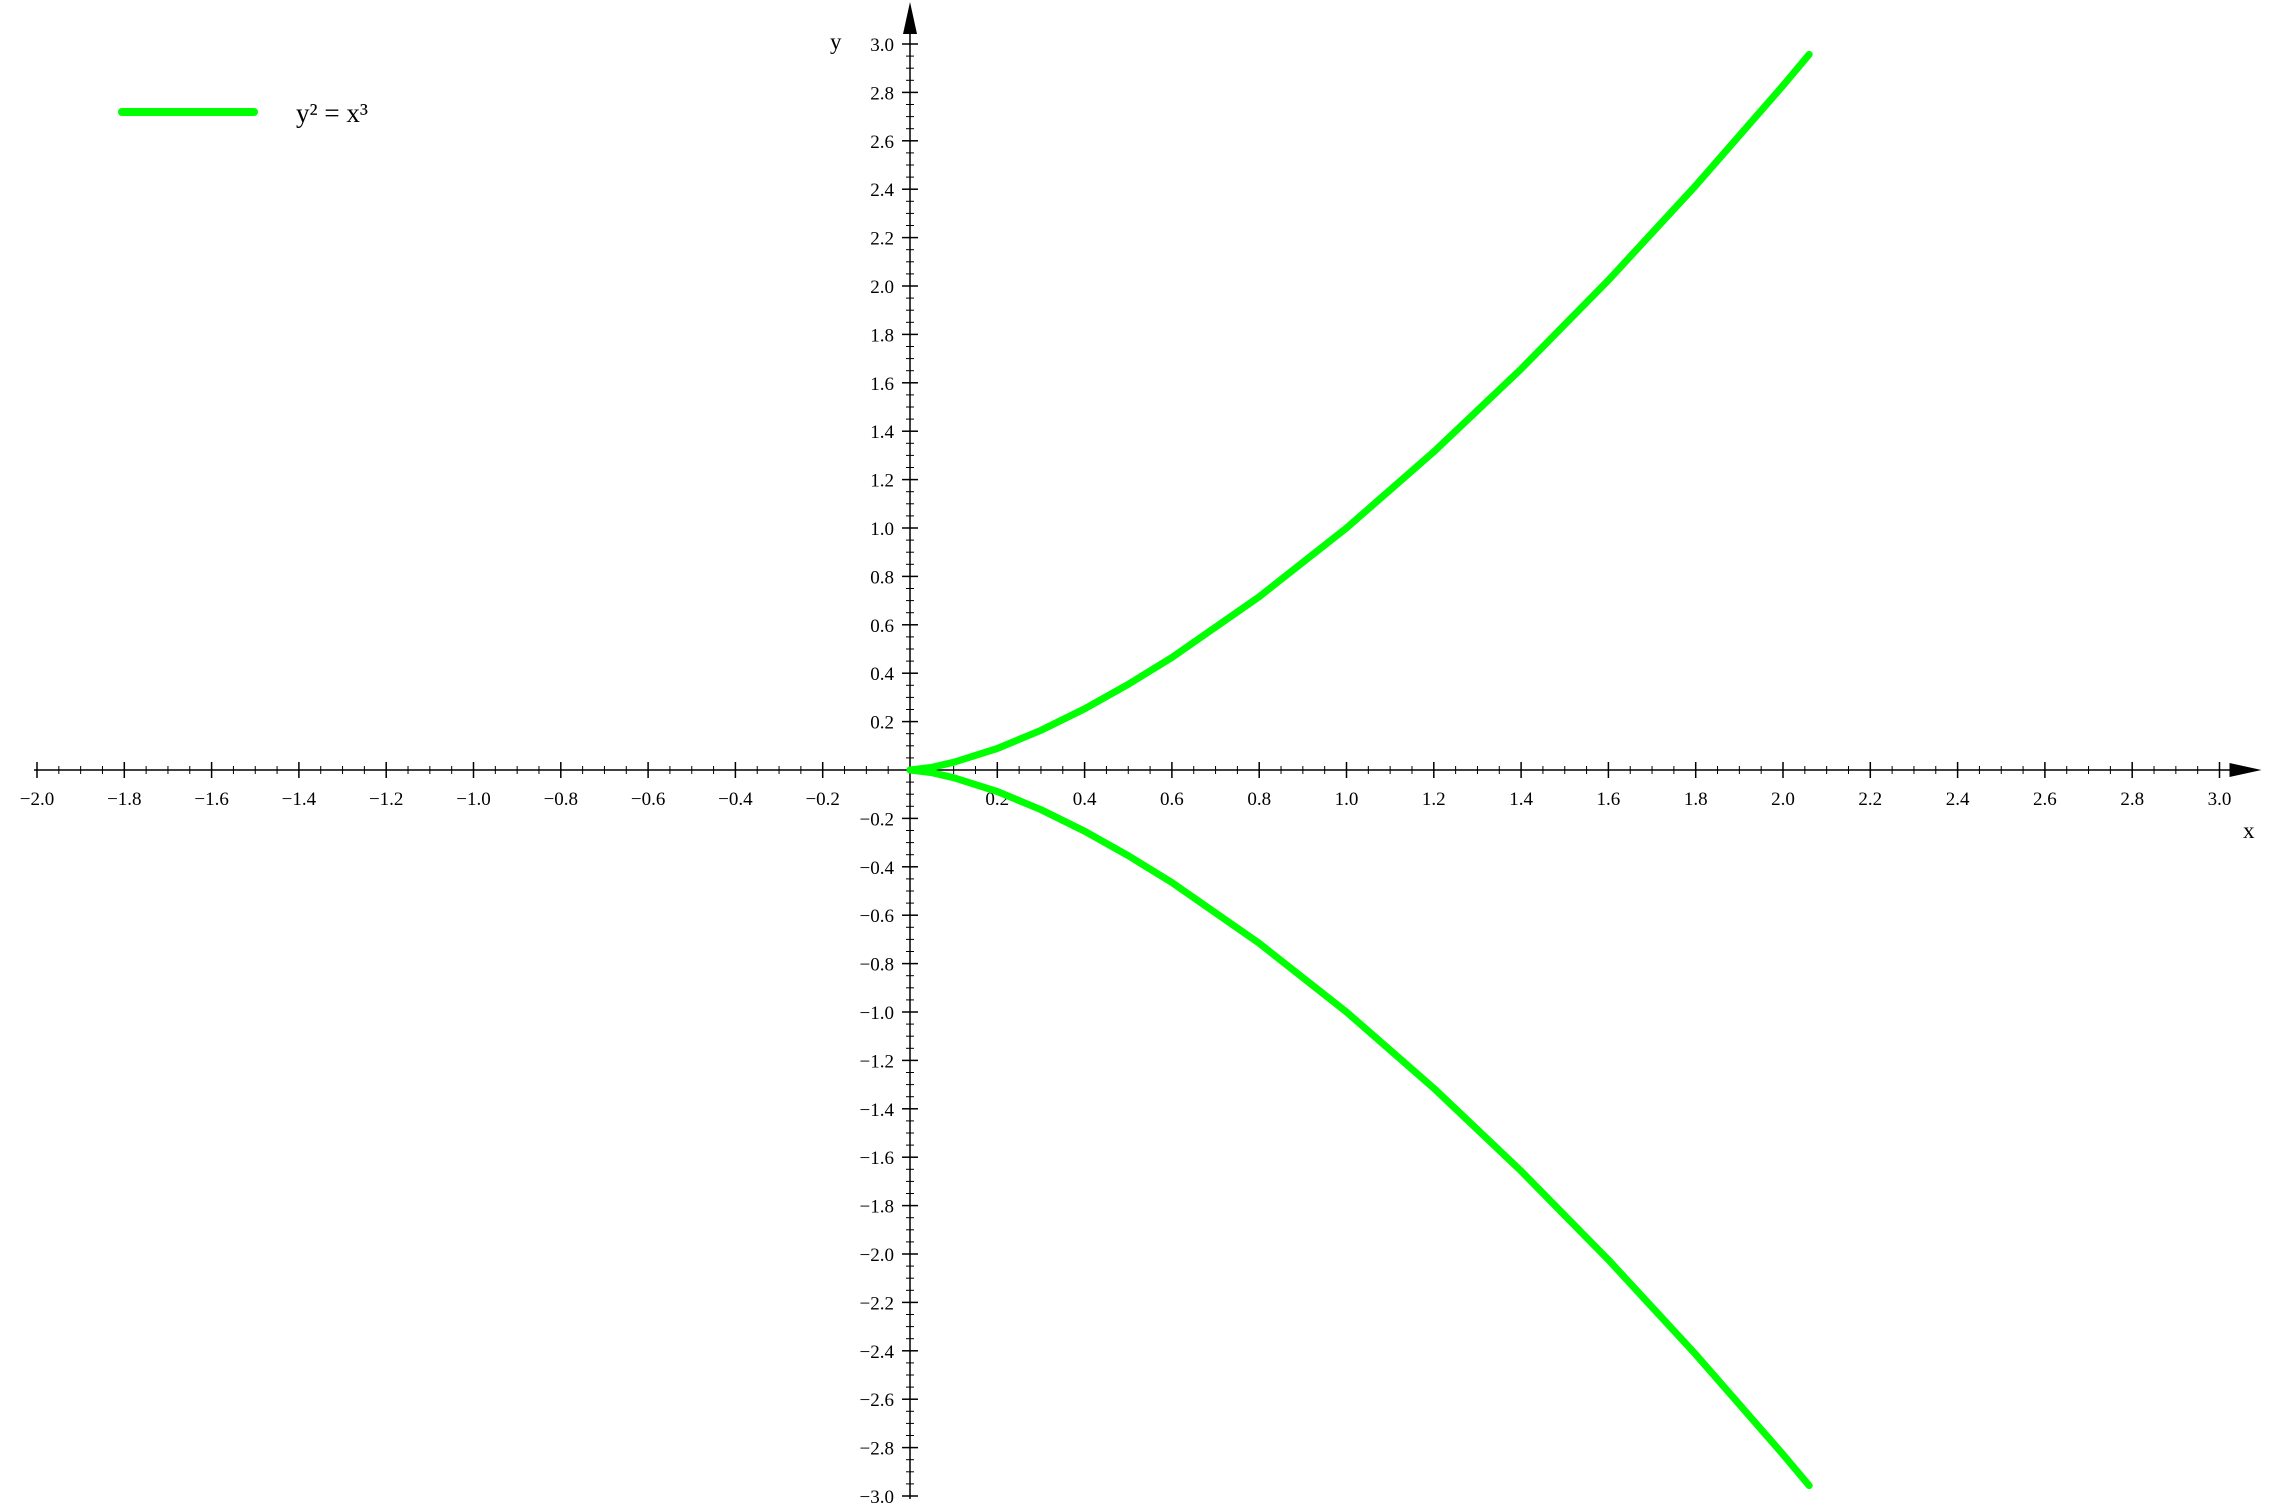 Image resolution: width=2270 pixels, height=1512 pixels. What do you see at coordinates (877, 1497) in the screenshot?
I see `y-tick-label: −3.0` at bounding box center [877, 1497].